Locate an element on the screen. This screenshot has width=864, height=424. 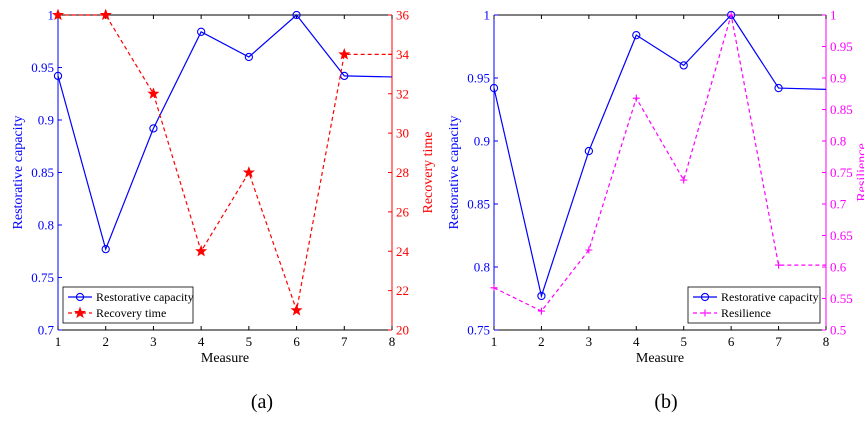
right-axis-title: Resilience is located at coordinates (859, 172).